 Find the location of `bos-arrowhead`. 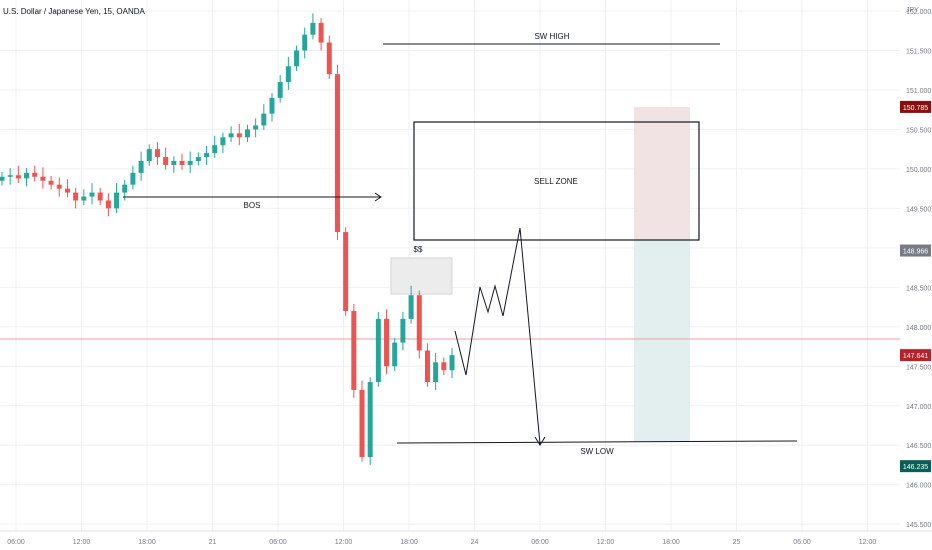

bos-arrowhead is located at coordinates (378, 197).